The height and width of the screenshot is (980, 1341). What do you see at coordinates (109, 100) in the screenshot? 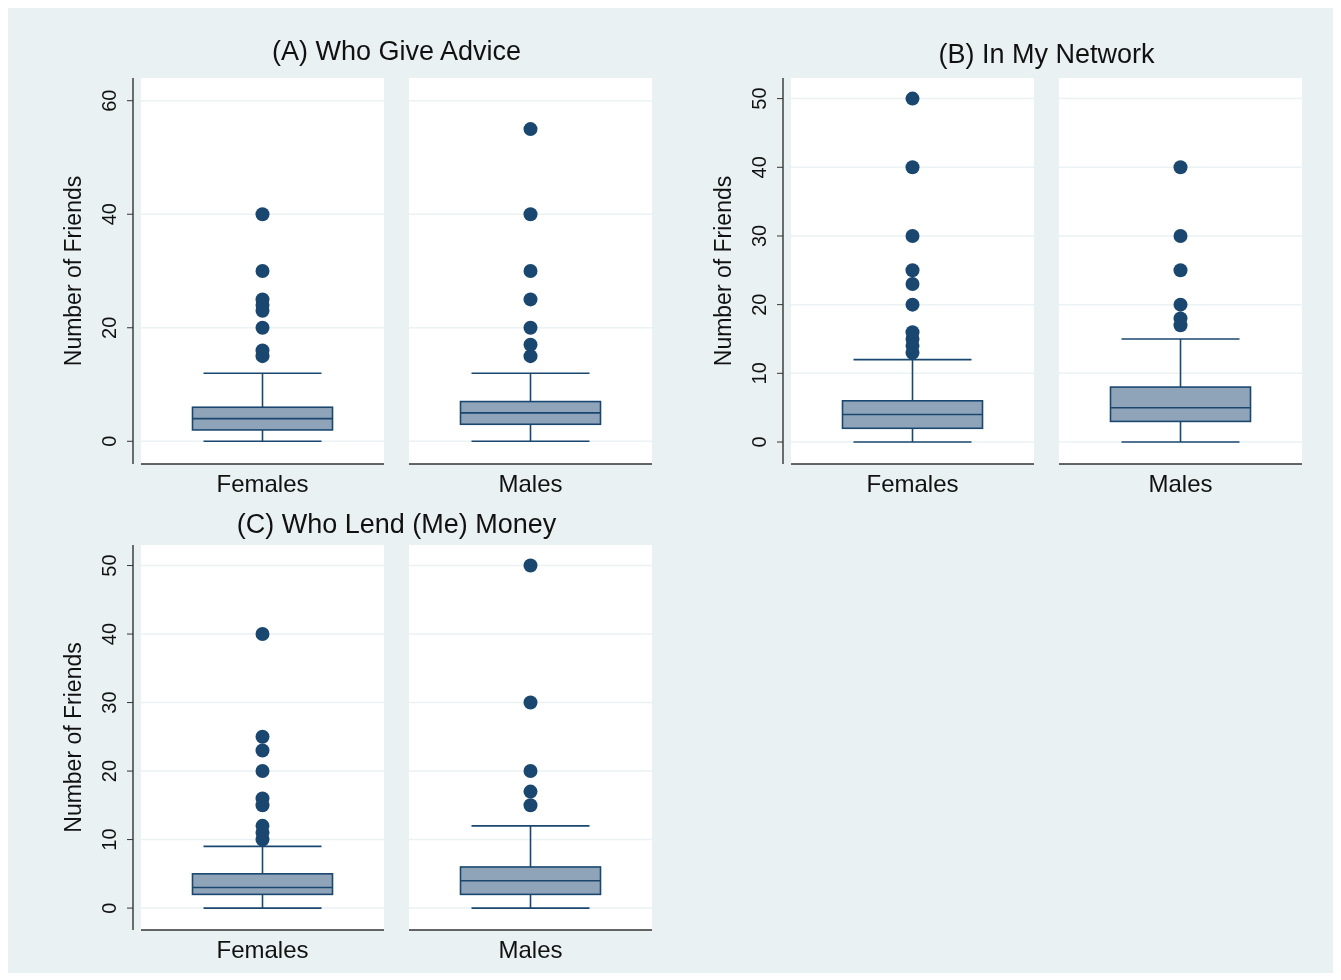
I see `y-tick-label: 60` at bounding box center [109, 100].